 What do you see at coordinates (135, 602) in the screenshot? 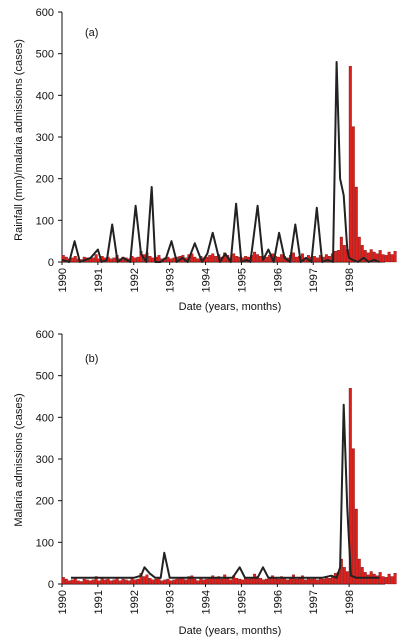
I see `x-tick-label: 1992` at bounding box center [135, 602].